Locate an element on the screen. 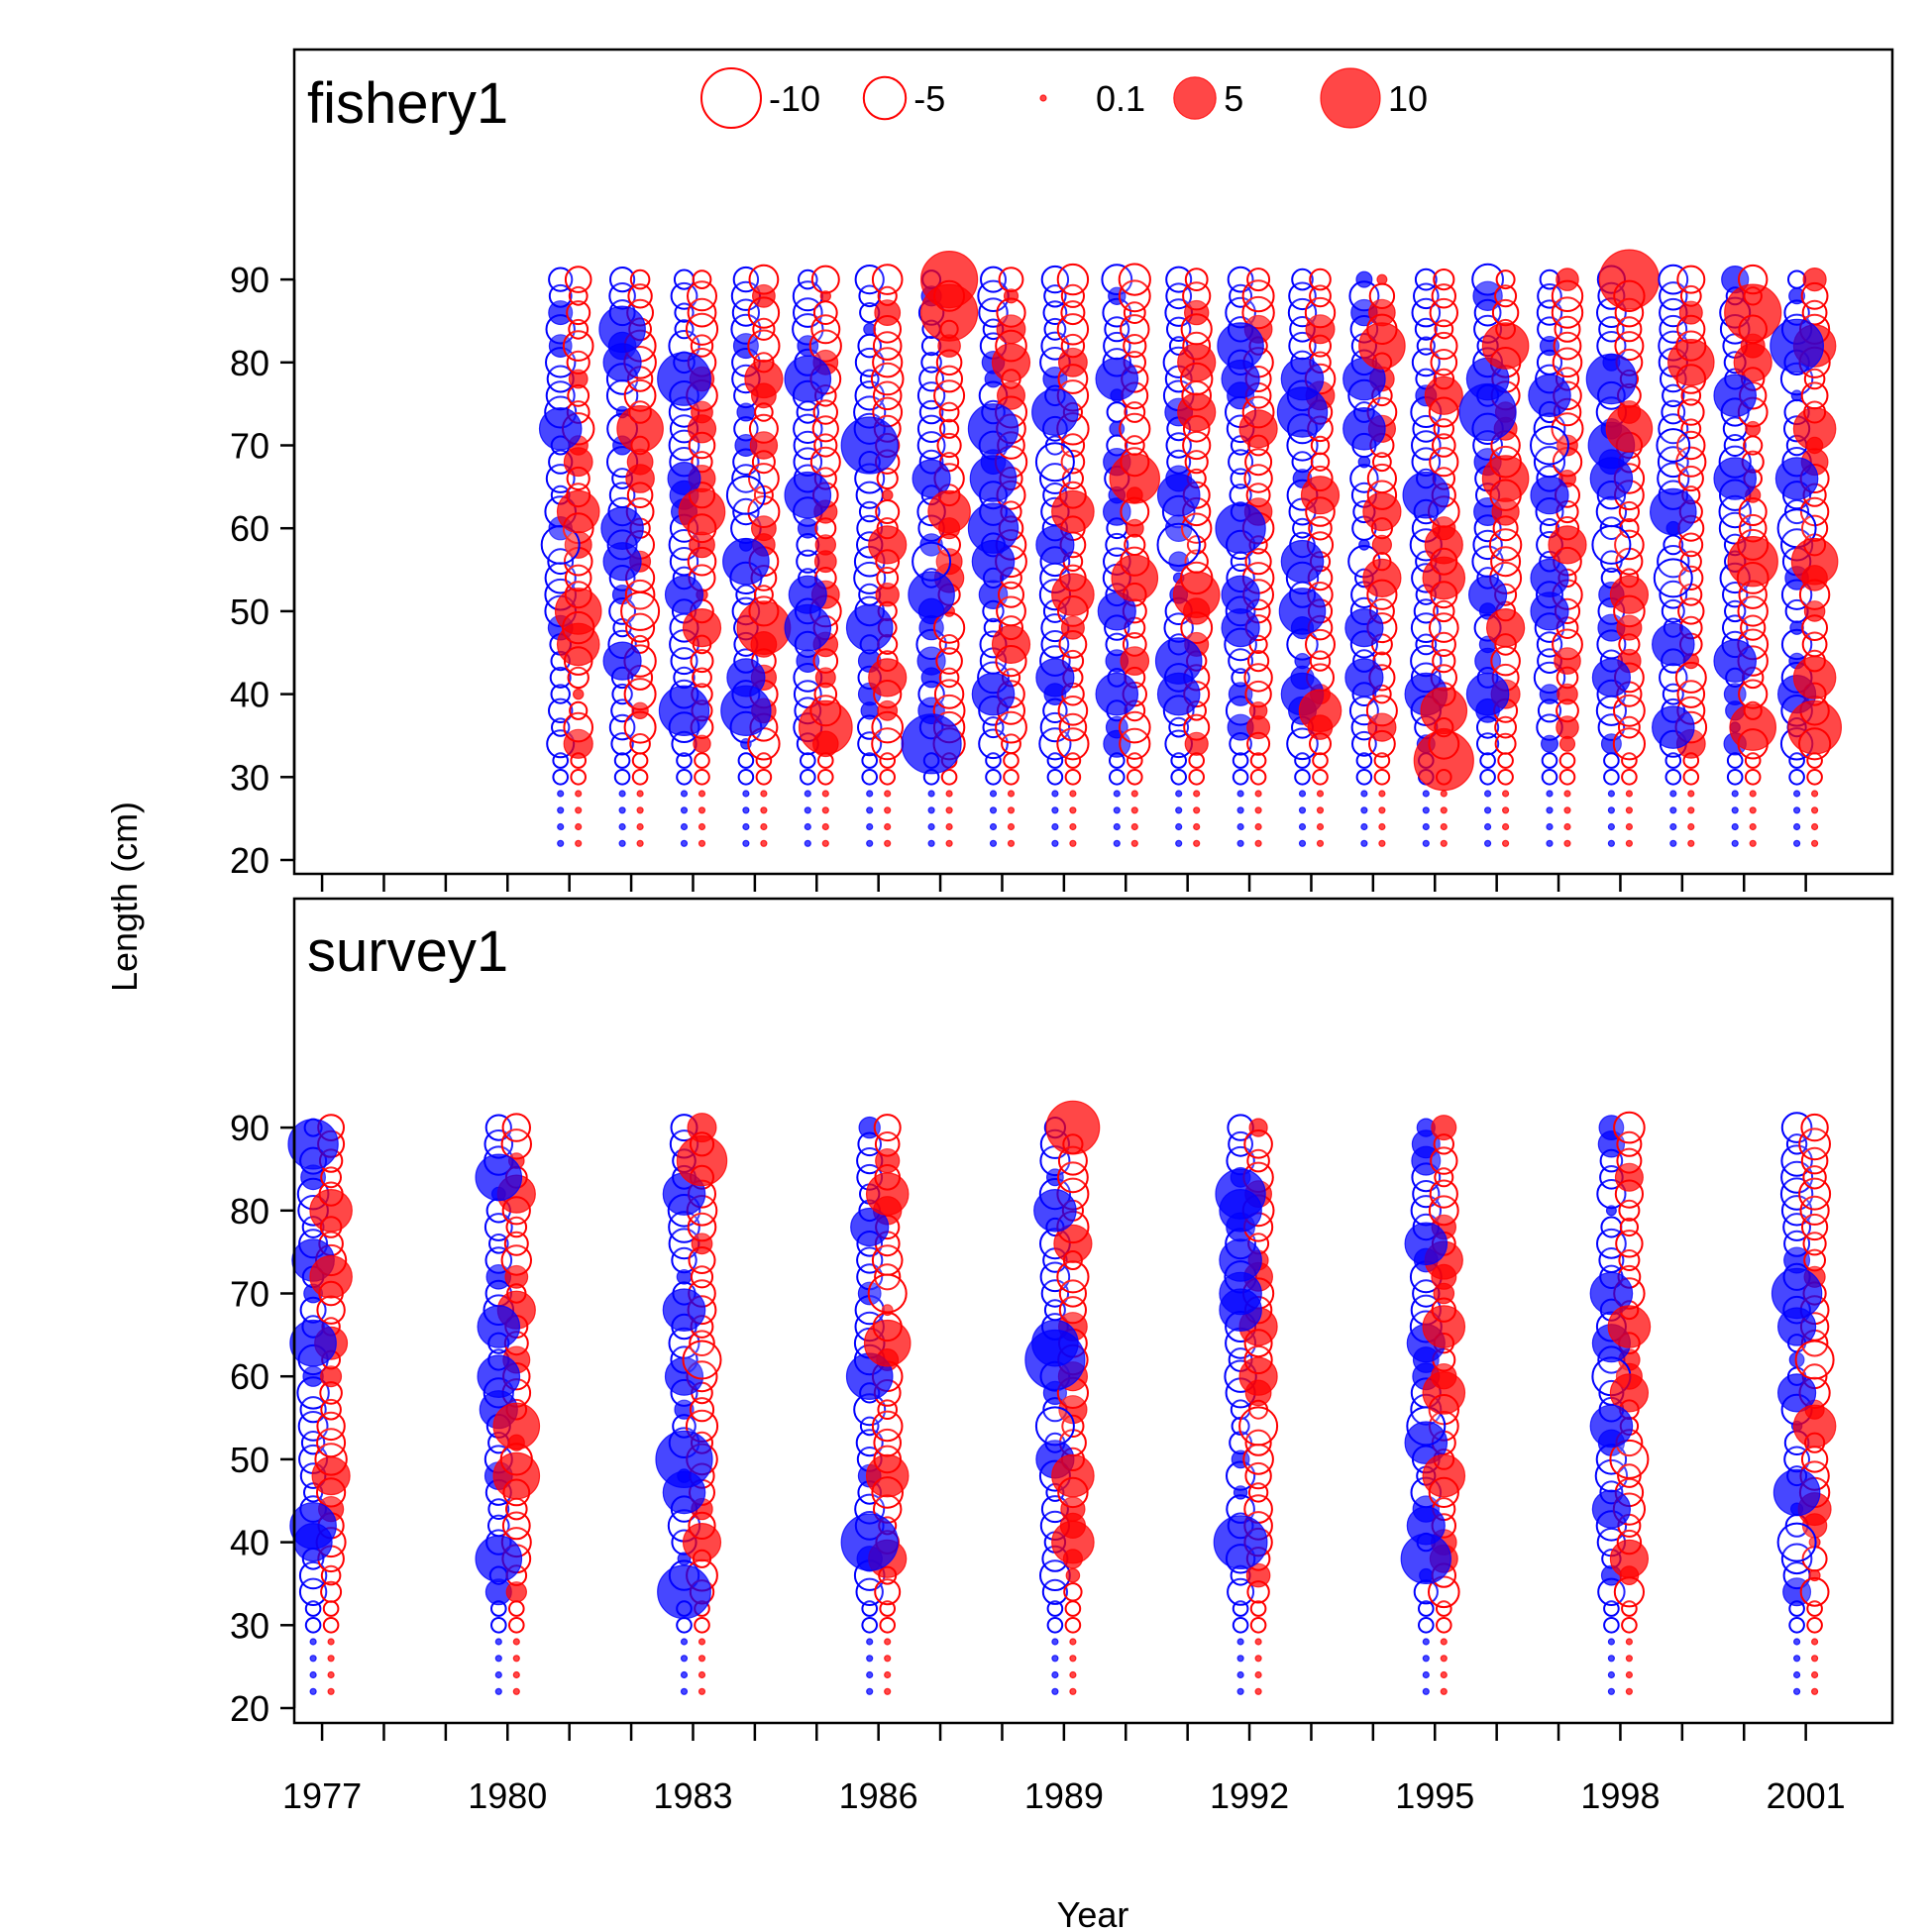 The image size is (1932, 1932). y-tick-label-fishery1-90: 90 is located at coordinates (249, 280).